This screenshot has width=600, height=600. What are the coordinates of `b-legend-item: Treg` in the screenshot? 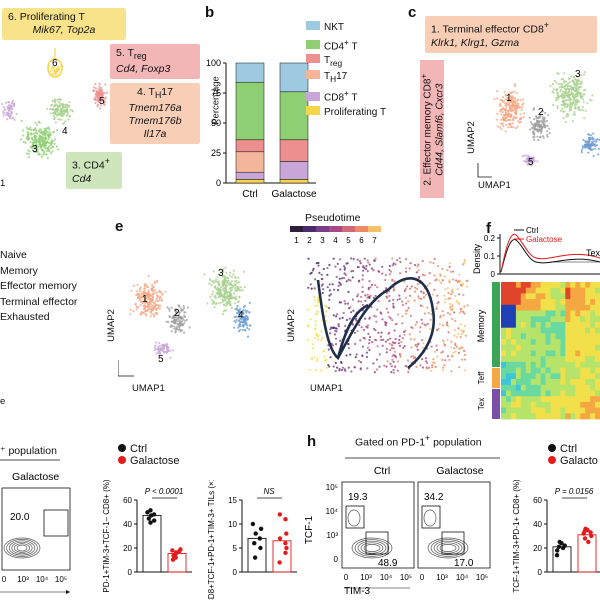 It's located at (346, 62).